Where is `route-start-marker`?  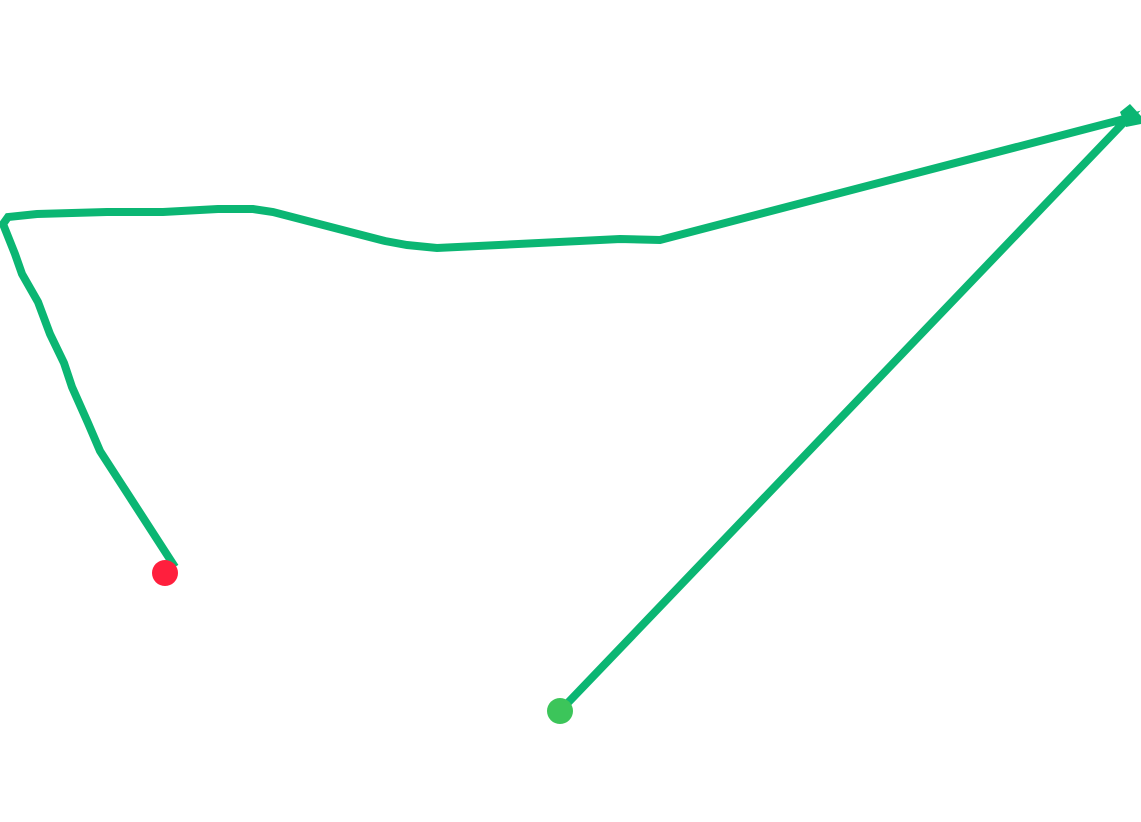 route-start-marker is located at coordinates (560, 711).